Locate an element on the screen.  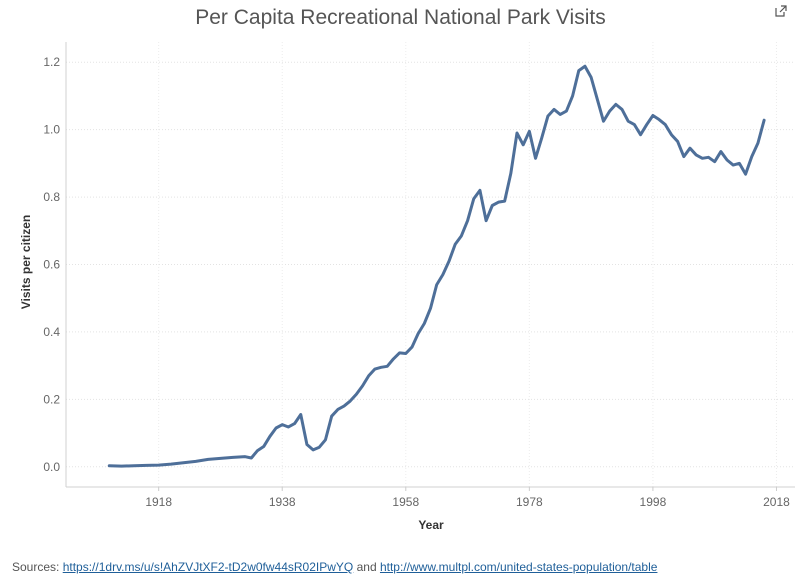
x-tick-label: 1958 is located at coordinates (405, 502).